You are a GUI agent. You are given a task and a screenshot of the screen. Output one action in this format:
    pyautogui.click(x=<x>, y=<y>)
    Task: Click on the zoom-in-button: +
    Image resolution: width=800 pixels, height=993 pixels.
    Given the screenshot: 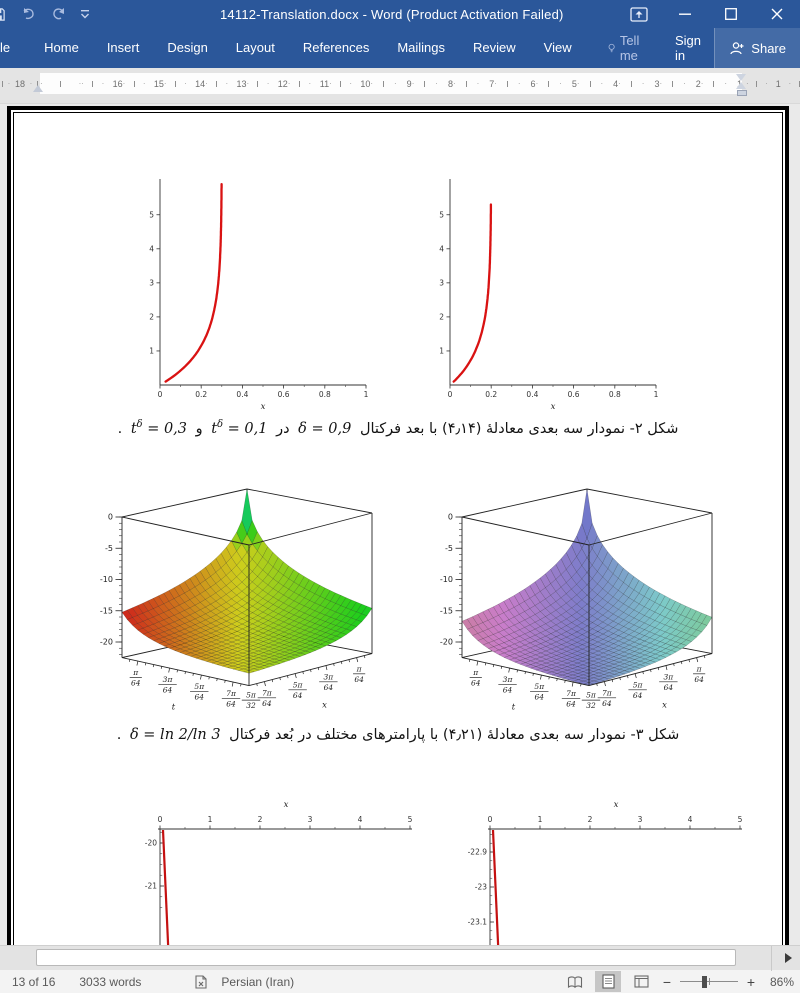 What is the action you would take?
    pyautogui.click(x=751, y=981)
    